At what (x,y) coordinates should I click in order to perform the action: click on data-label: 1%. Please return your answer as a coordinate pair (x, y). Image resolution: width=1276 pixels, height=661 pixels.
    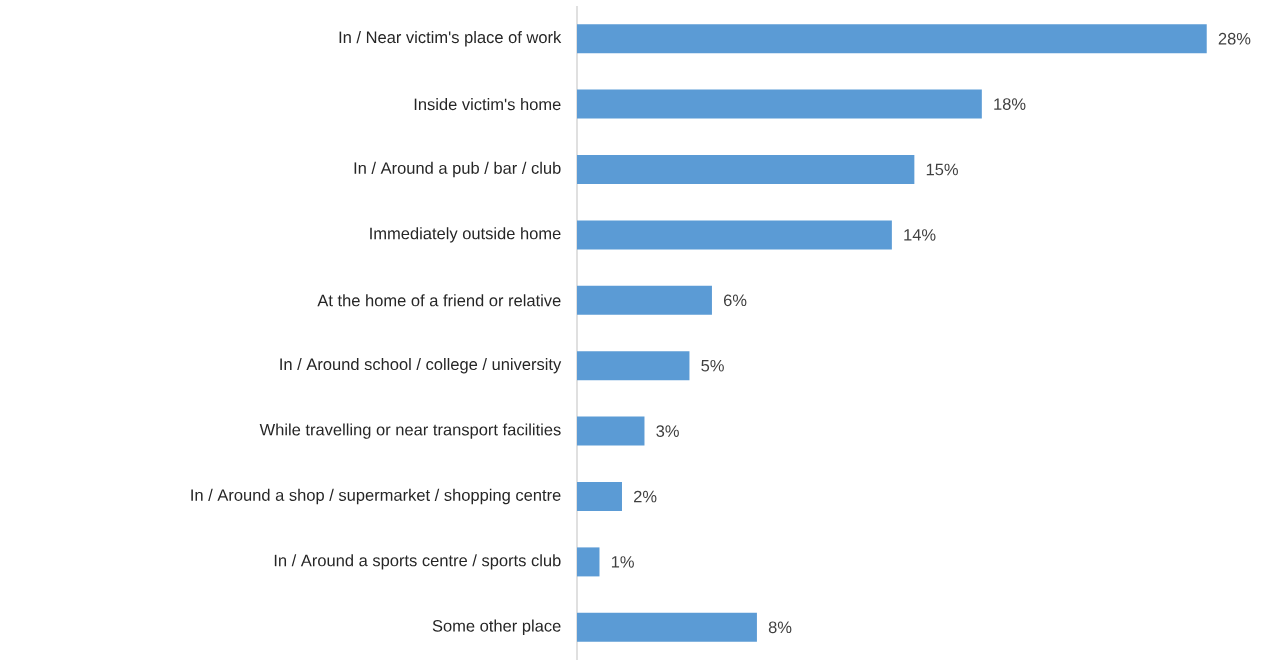
    Looking at the image, I should click on (622, 562).